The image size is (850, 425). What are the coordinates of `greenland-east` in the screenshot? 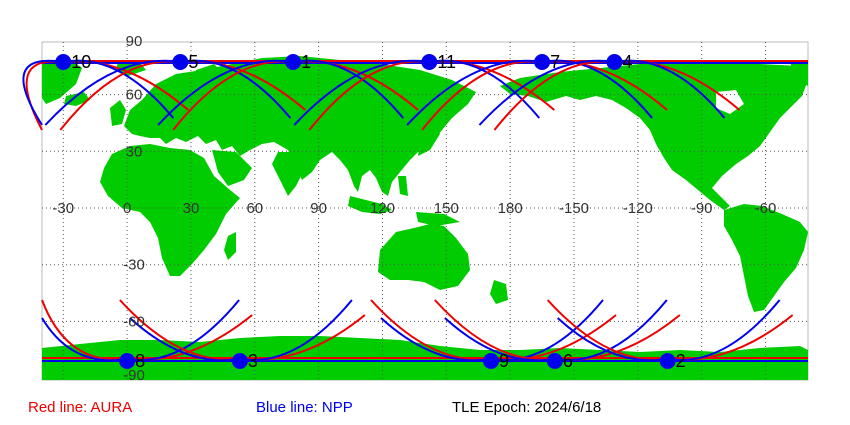 It's located at (799, 73).